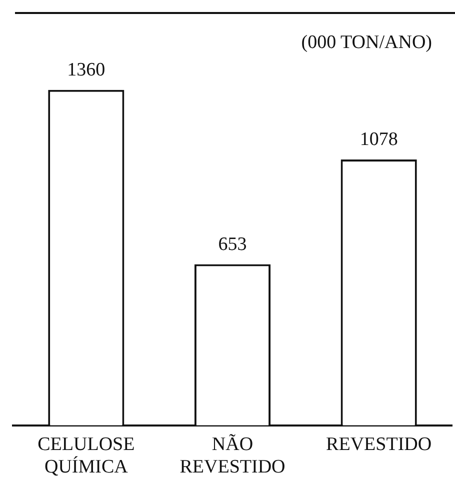  I want to click on text: (000 TON/ANO), so click(366, 42).